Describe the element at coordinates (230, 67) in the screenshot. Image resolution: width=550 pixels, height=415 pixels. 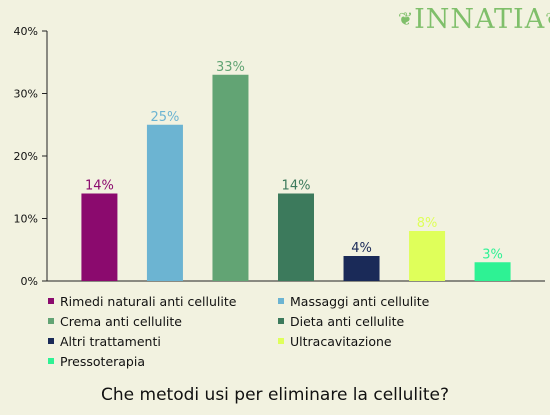
I see `bar-value-label: 33%` at that location.